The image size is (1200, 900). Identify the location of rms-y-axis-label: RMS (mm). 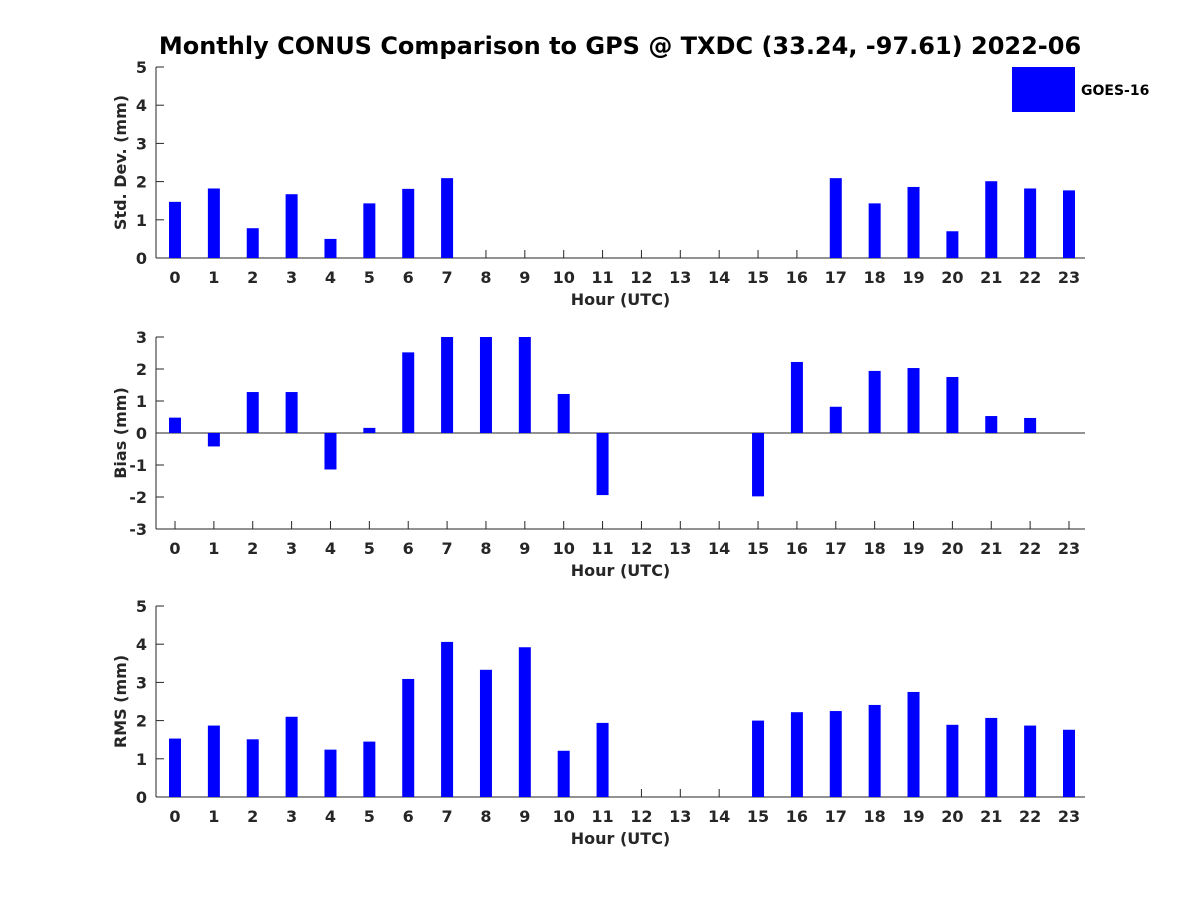
(120, 701).